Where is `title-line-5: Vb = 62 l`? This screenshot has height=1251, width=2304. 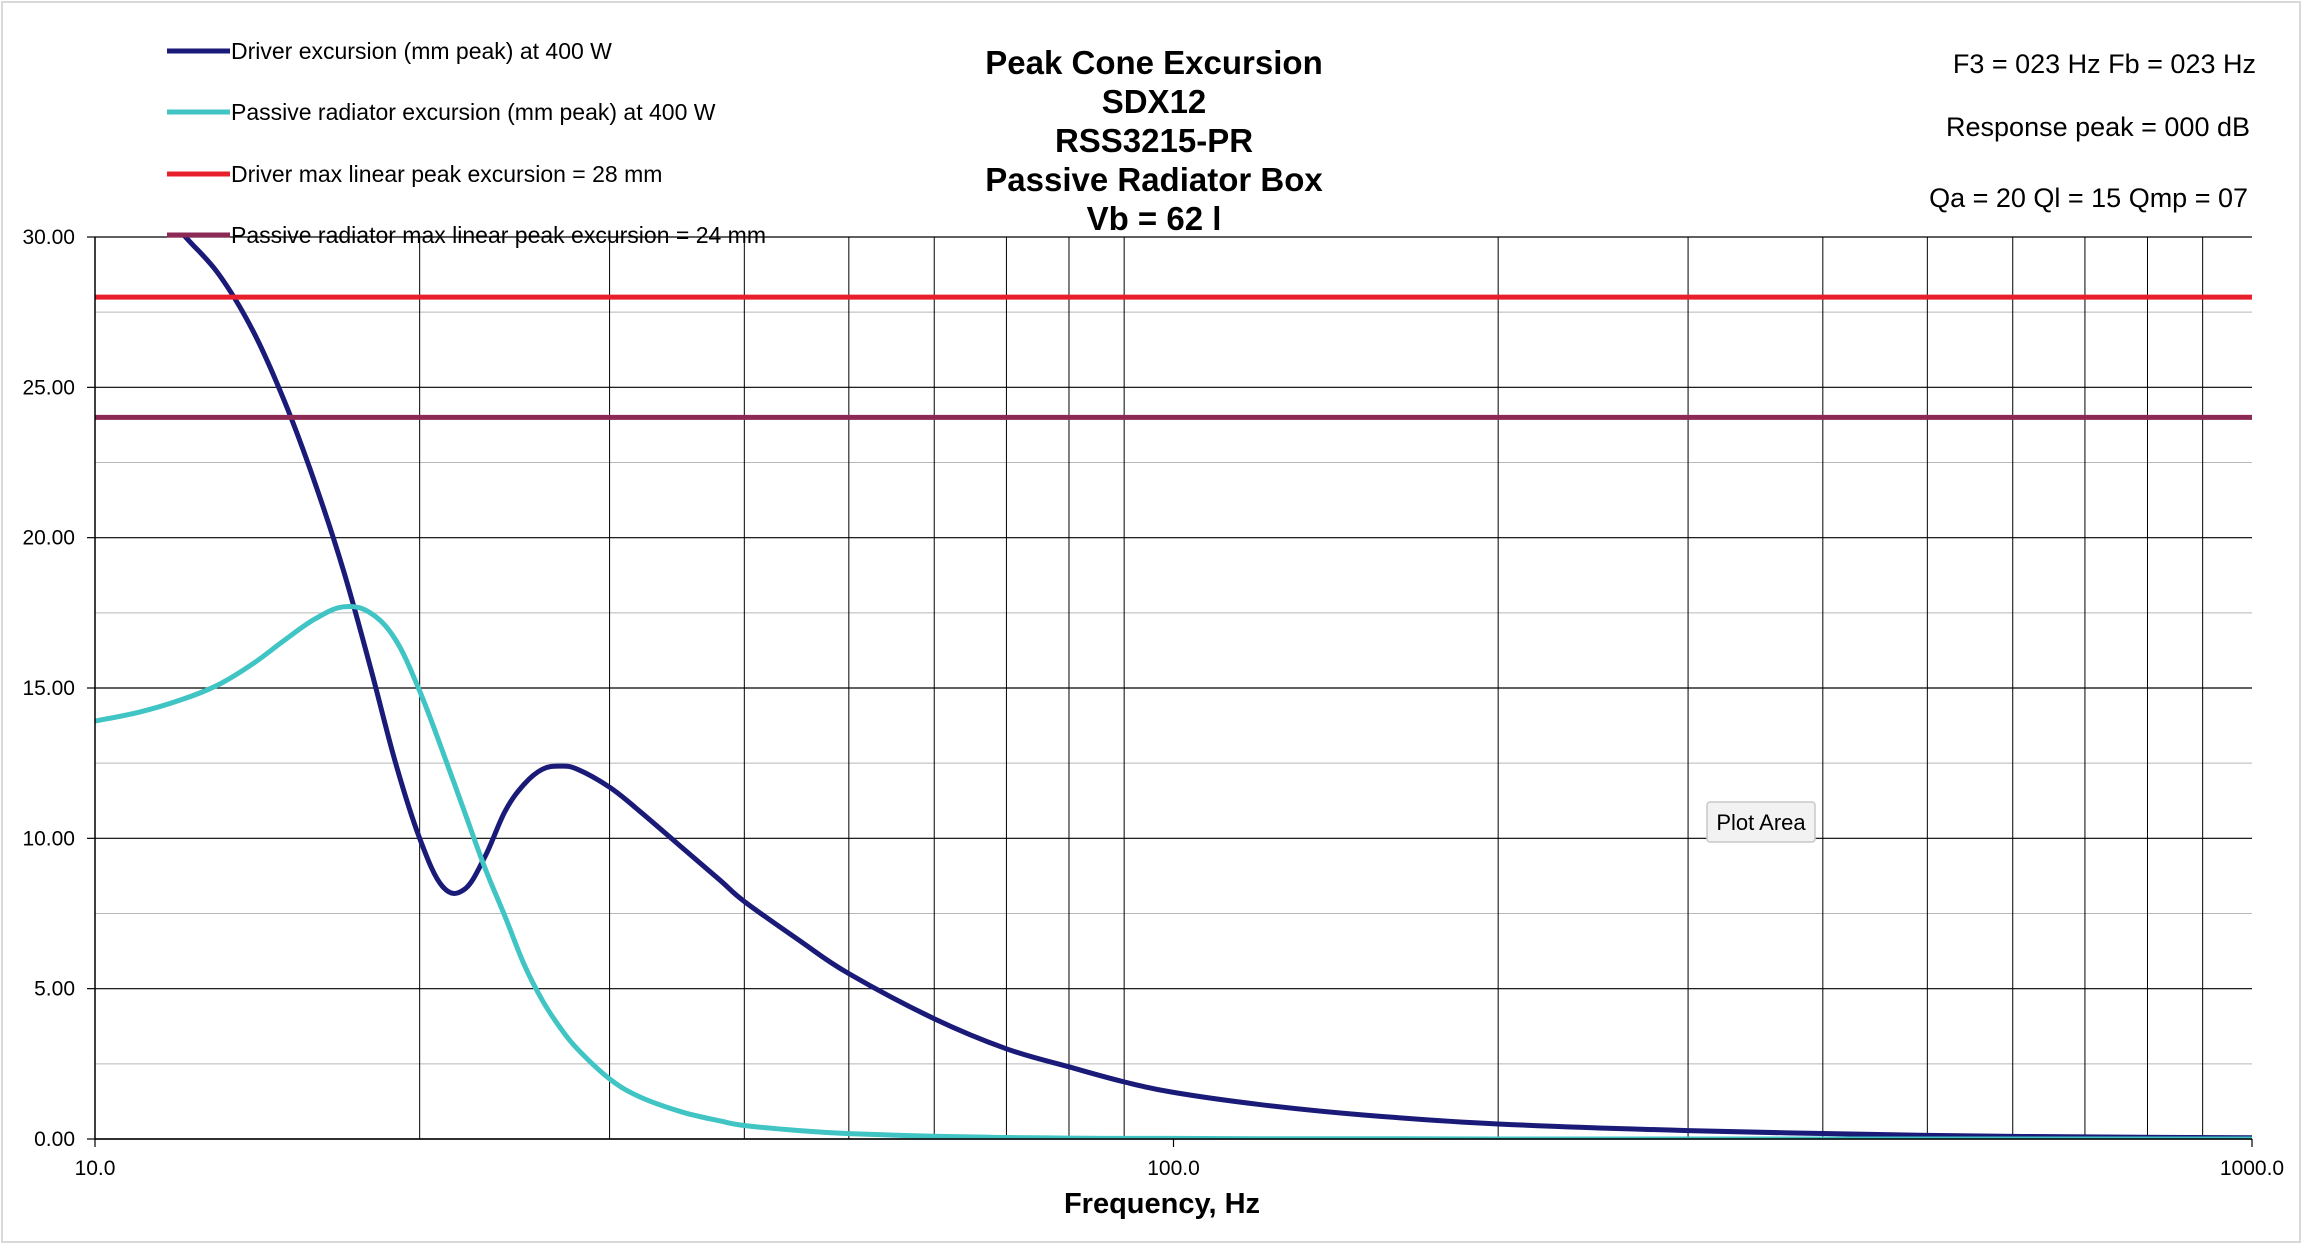 title-line-5: Vb = 62 l is located at coordinates (1154, 218).